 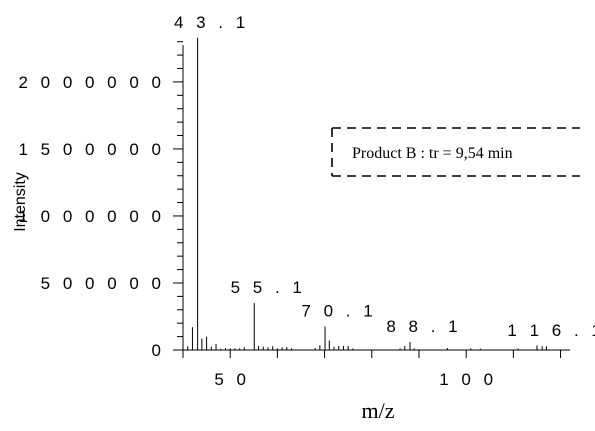 What do you see at coordinates (372, 369) in the screenshot?
I see `x-ticks: 5 0 1 0 0` at bounding box center [372, 369].